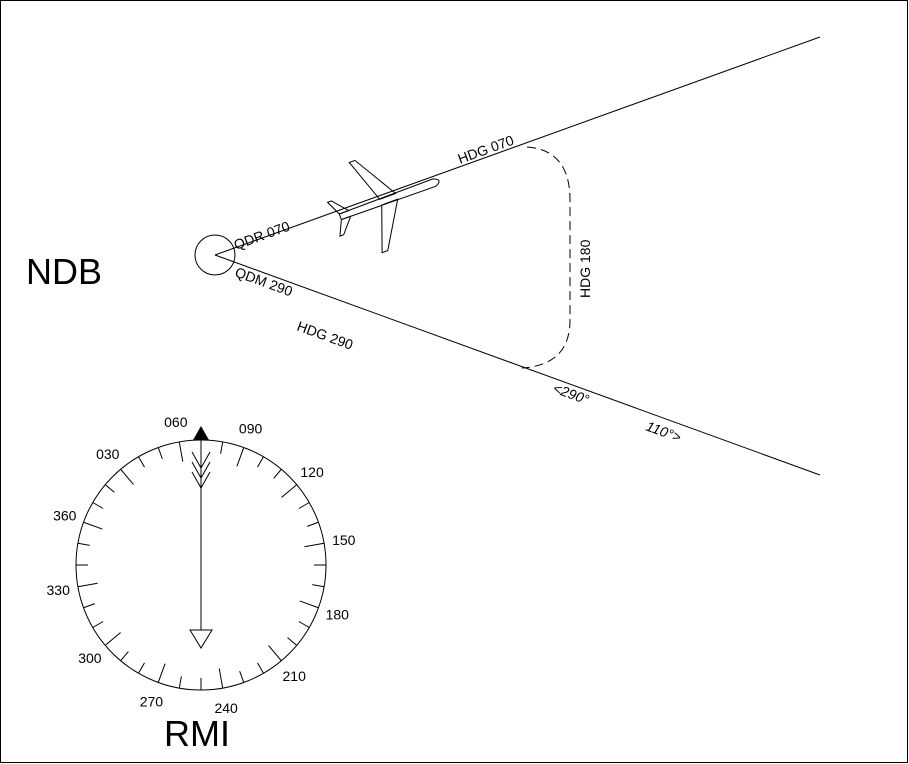 The height and width of the screenshot is (764, 909). What do you see at coordinates (312, 472) in the screenshot?
I see `dial-label: 120` at bounding box center [312, 472].